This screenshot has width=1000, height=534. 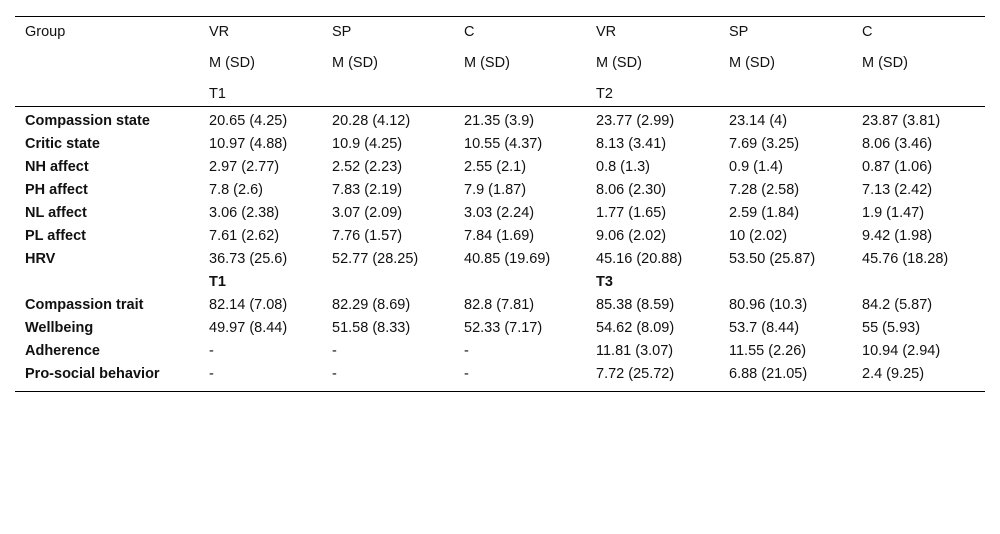 What do you see at coordinates (248, 305) in the screenshot?
I see `table-cell: 82.14 (7.08)` at bounding box center [248, 305].